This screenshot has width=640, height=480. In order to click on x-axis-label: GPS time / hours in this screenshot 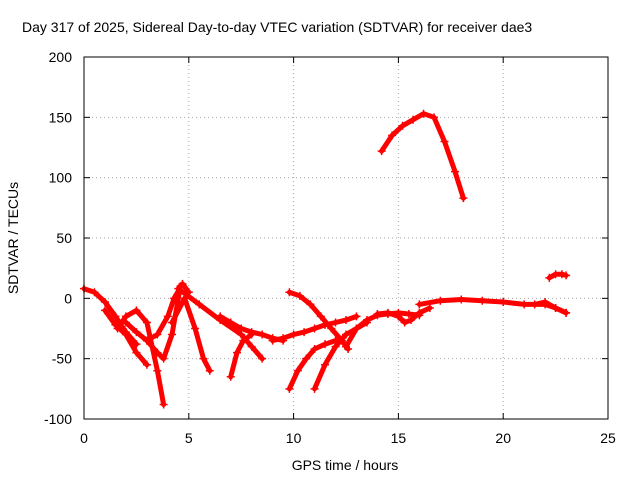, I will do `click(345, 465)`.